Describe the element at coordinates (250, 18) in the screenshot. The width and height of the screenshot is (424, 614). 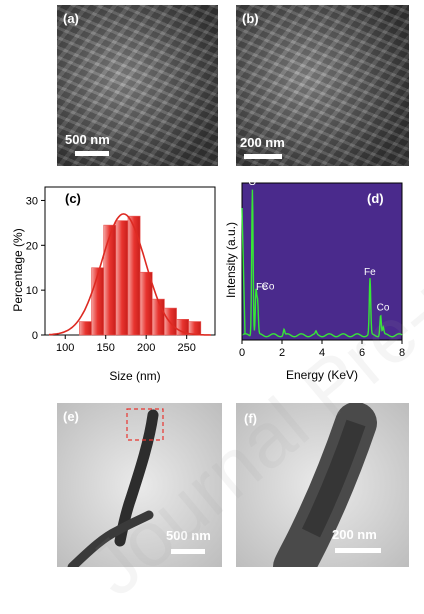
I see `panel-label-b: (b)` at that location.